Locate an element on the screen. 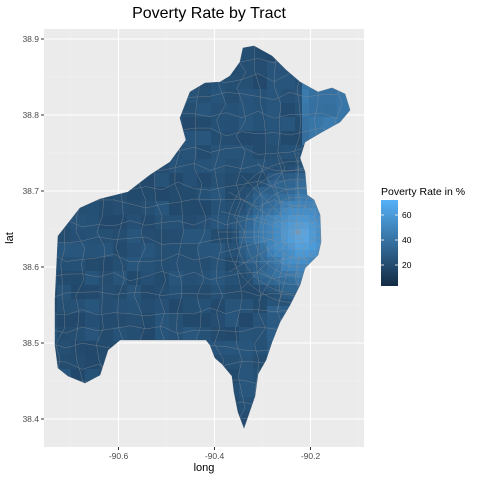  y-tick-label: 38.5 is located at coordinates (30, 343).